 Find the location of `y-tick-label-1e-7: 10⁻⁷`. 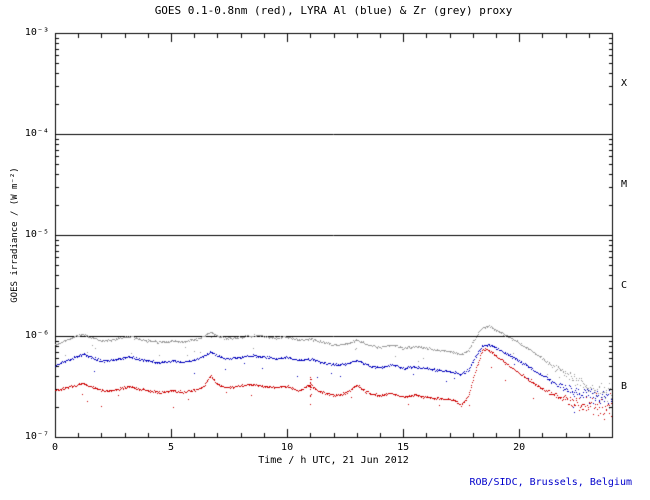

y-tick-label-1e-7: 10⁻⁷ is located at coordinates (36, 436).